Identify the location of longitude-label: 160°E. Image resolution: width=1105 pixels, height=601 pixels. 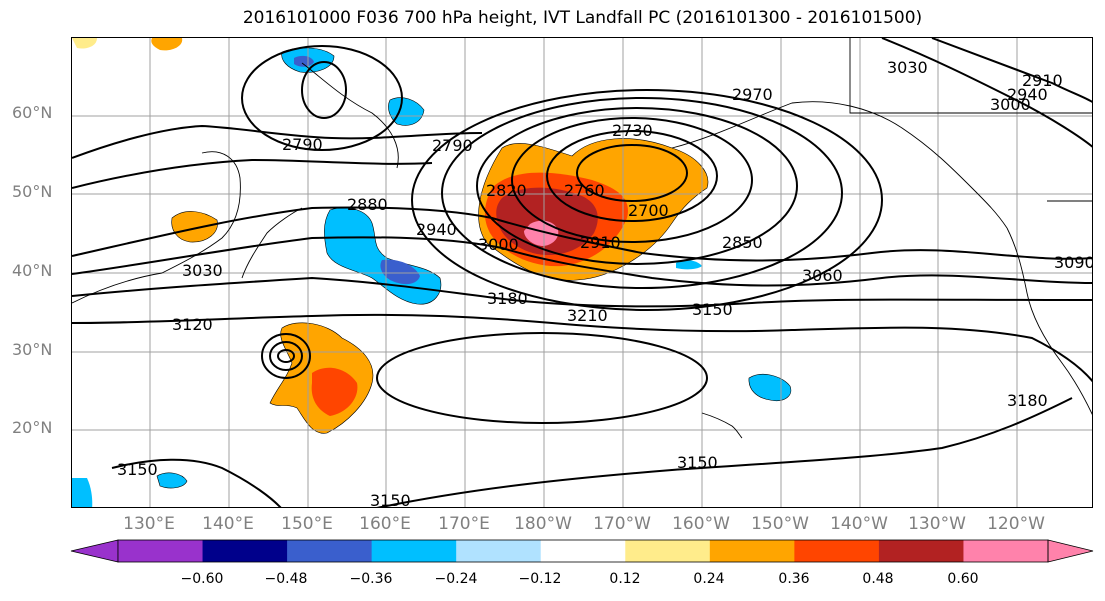
(385, 524).